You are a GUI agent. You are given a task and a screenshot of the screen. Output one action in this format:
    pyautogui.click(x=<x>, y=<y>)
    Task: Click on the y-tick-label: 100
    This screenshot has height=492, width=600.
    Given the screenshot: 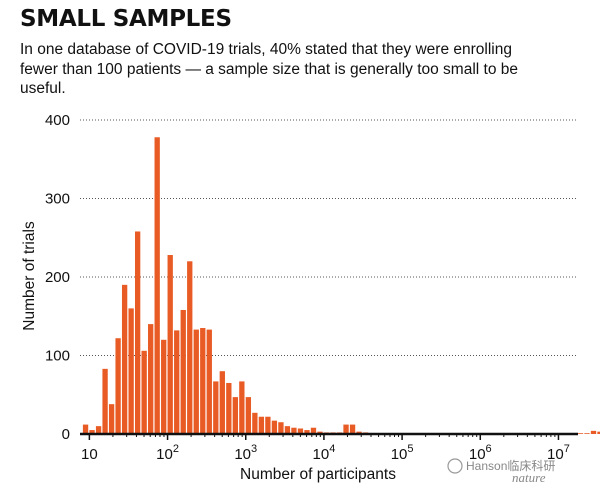 What is the action you would take?
    pyautogui.click(x=57, y=356)
    